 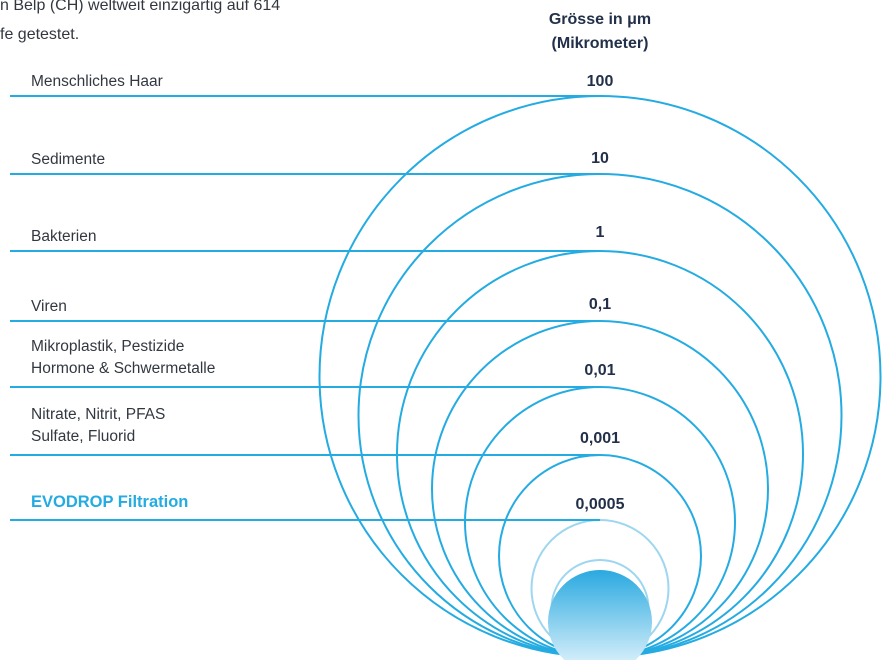 What do you see at coordinates (40, 34) in the screenshot?
I see `intro-line-2: fe getestet.` at bounding box center [40, 34].